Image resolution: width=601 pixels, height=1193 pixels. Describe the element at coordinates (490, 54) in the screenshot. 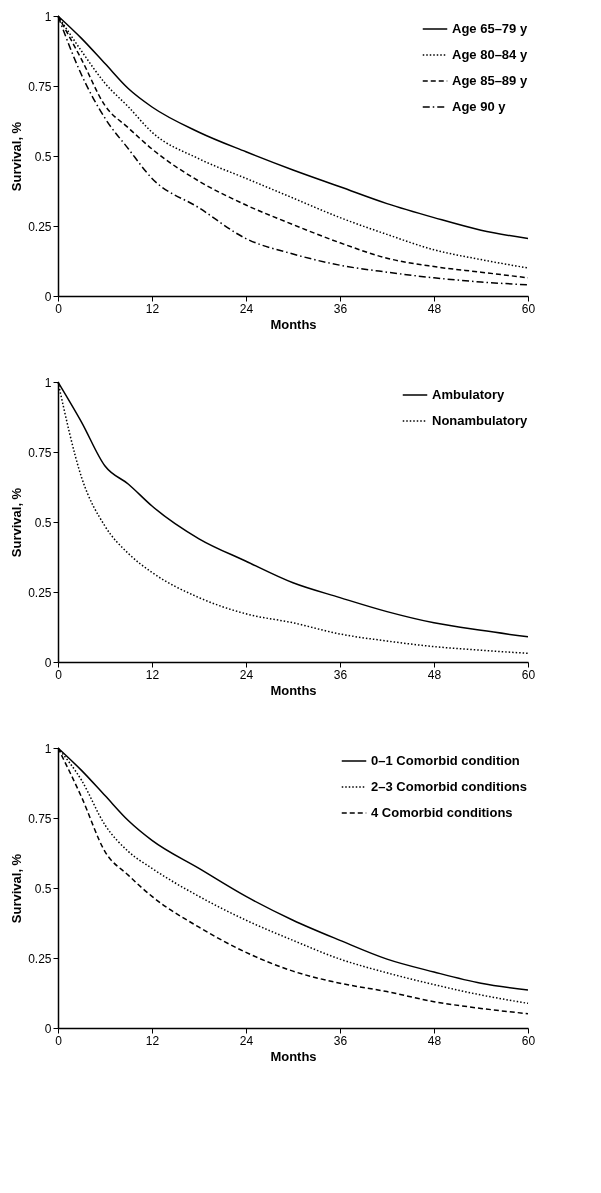

I see `legend-label: Age 80–84 y` at that location.